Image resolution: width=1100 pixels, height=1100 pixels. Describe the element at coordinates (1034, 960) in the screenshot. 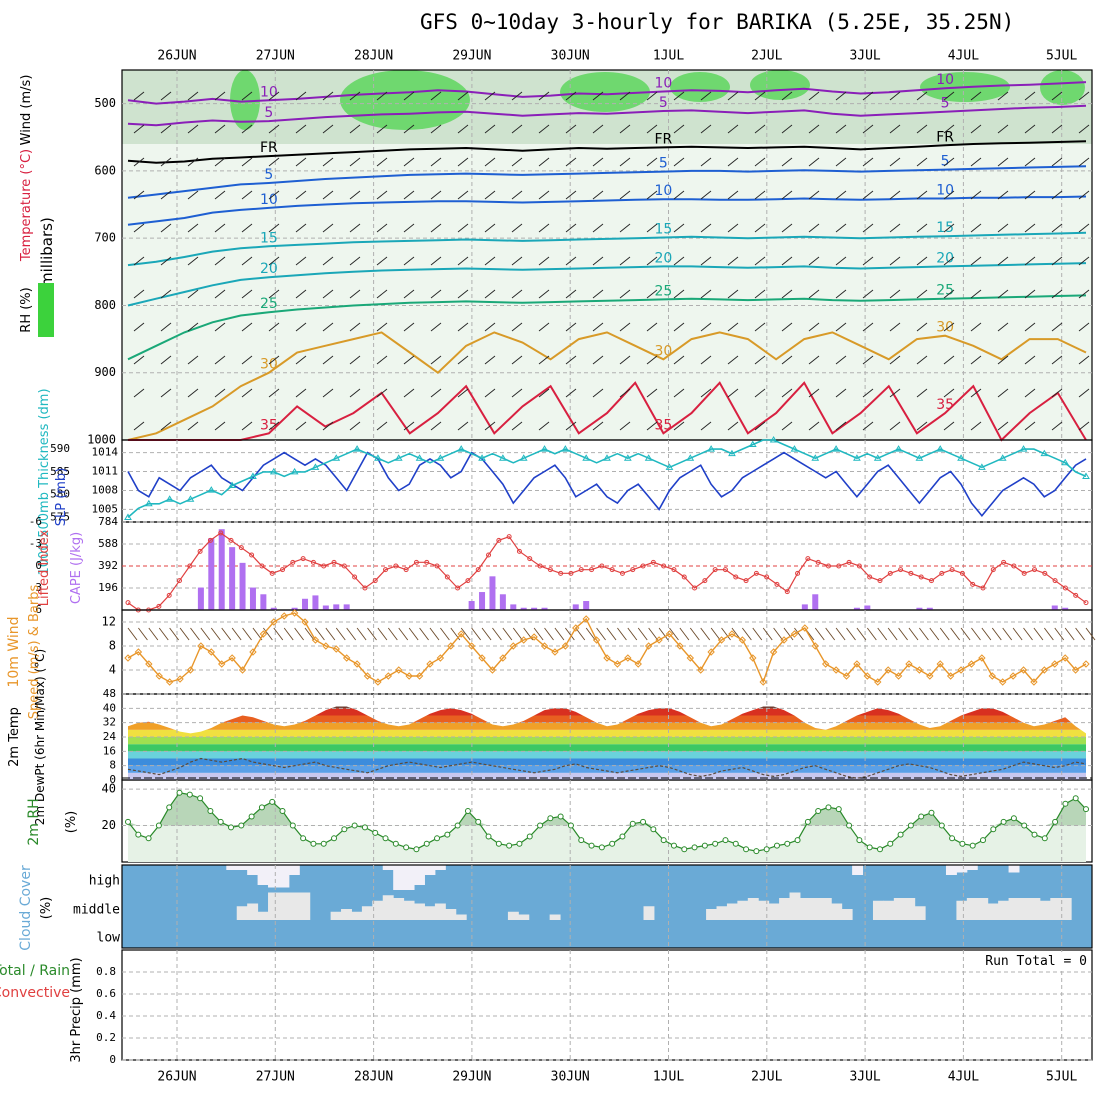

I see `run-total-bg` at that location.